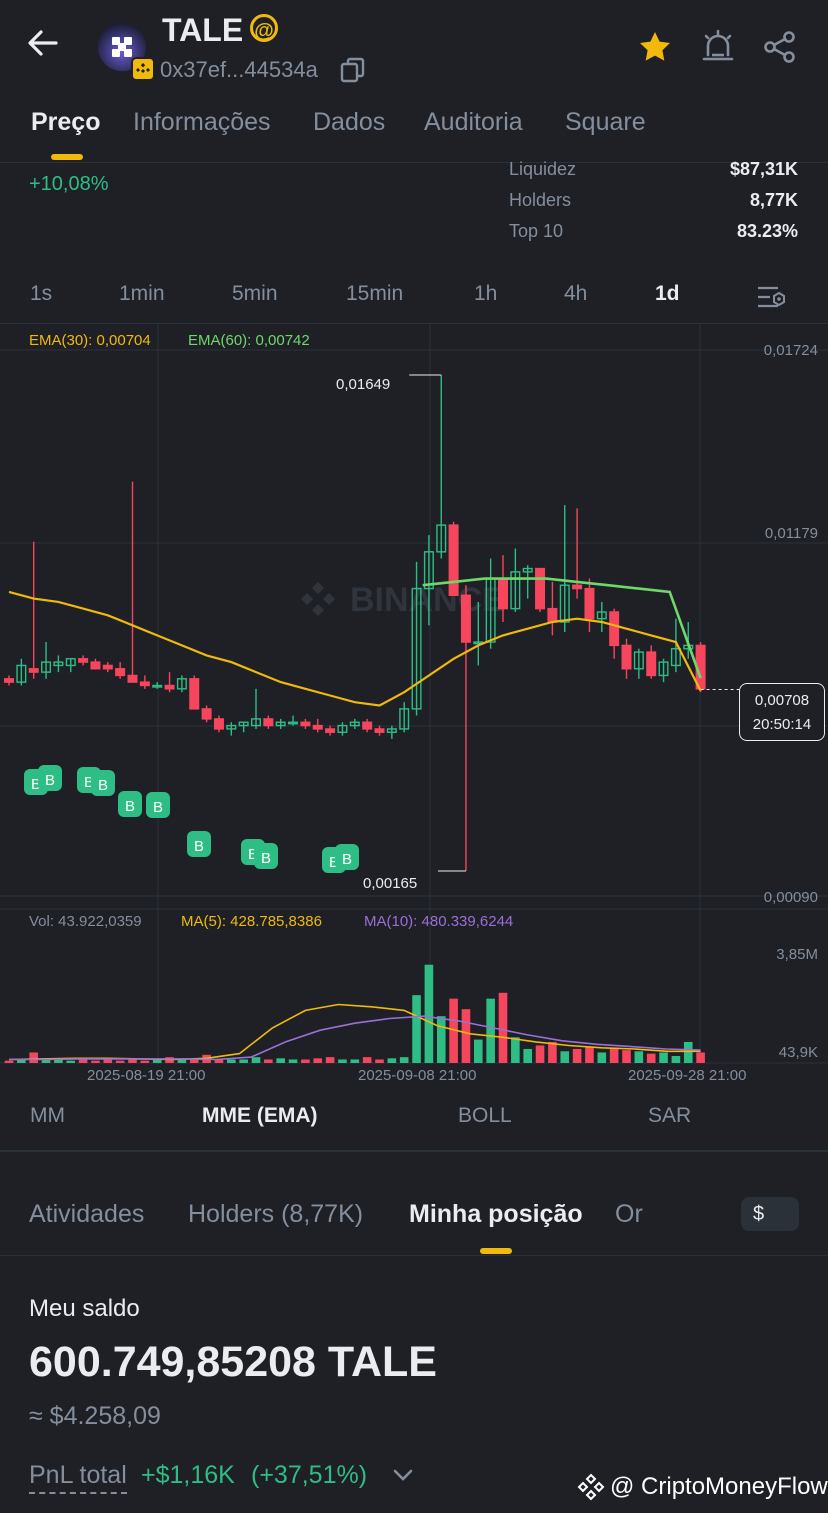 Image resolution: width=828 pixels, height=1513 pixels. I want to click on indicator-boll: BOLL, so click(485, 1115).